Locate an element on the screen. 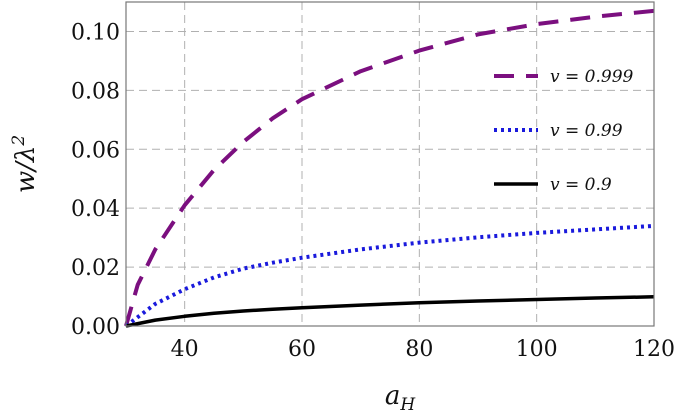 This screenshot has width=678, height=414. x-tick-label: 80 is located at coordinates (419, 349).